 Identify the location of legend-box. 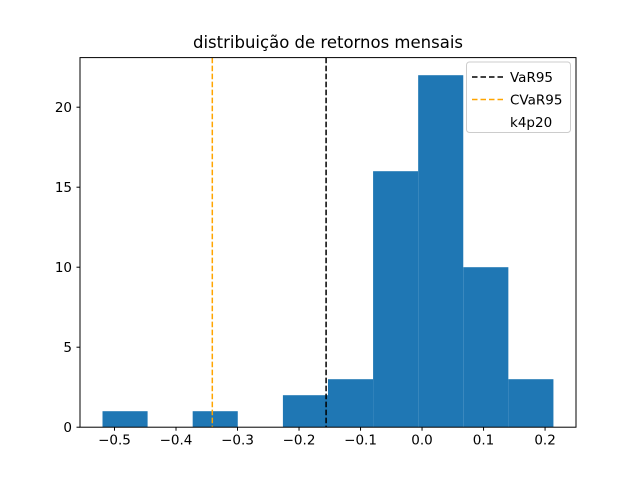
(518, 97).